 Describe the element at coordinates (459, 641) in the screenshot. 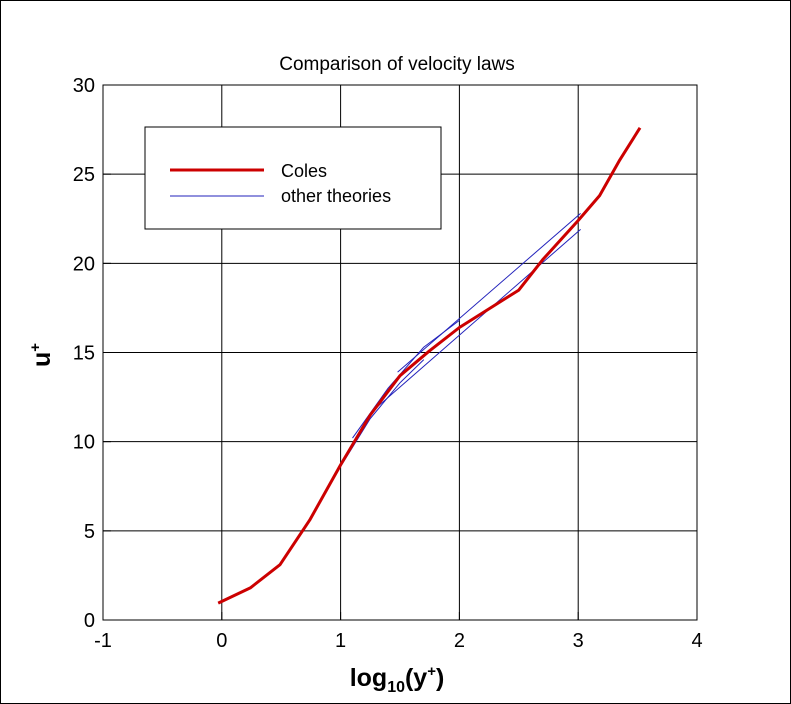

I see `x-tick-label: 2` at that location.